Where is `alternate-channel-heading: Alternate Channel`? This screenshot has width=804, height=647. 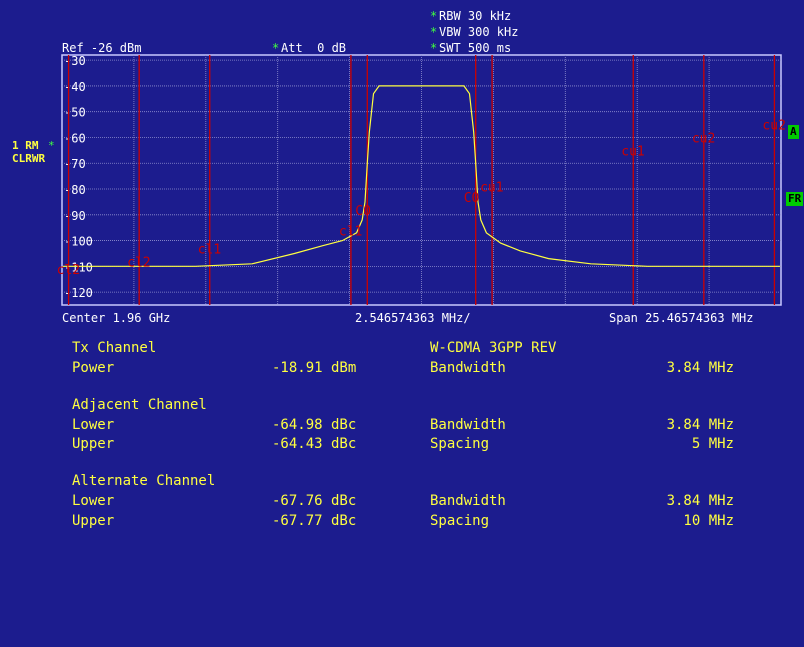
alternate-channel-heading: Alternate Channel is located at coordinates (144, 481).